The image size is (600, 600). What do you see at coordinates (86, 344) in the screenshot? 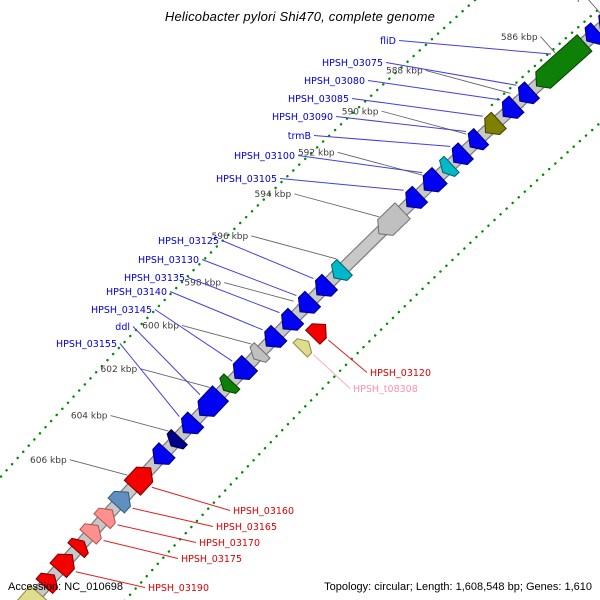
I see `gene-label: HPSH_03155` at bounding box center [86, 344].